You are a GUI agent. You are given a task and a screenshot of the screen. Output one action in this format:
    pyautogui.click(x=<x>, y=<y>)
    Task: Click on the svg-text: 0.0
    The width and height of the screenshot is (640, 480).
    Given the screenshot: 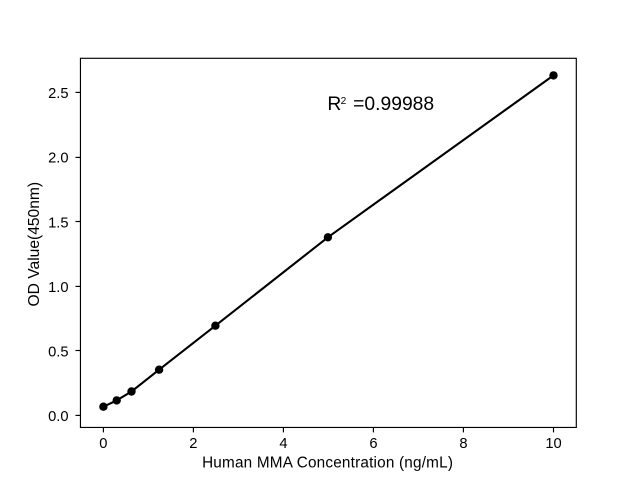 What is the action you would take?
    pyautogui.click(x=58, y=417)
    